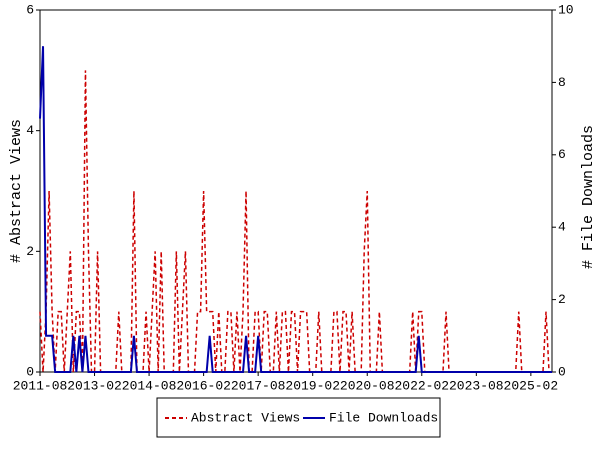 This screenshot has width=600, height=450. I want to click on x-tick-label: 2023-08, so click(476, 385).